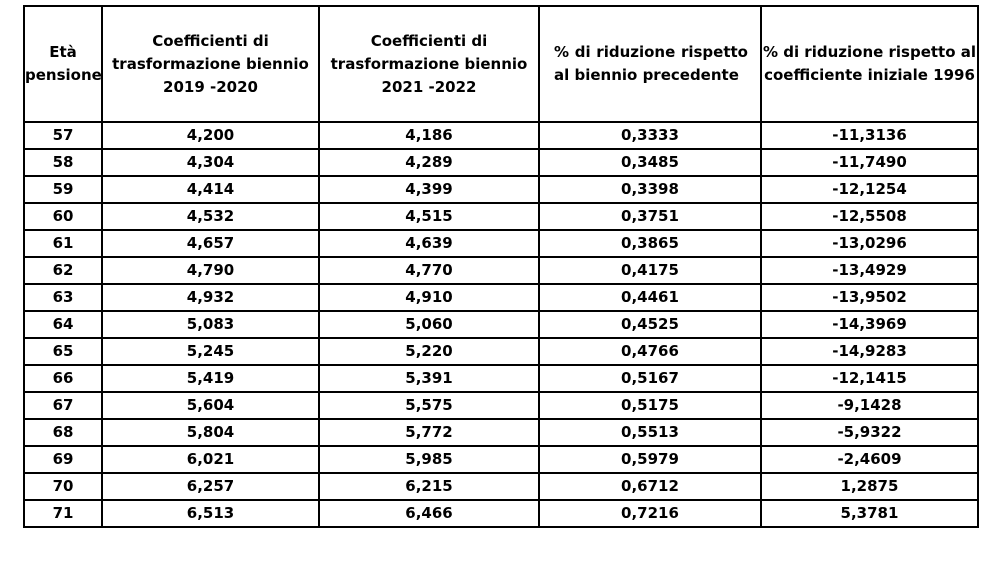 The image size is (987, 583). I want to click on cell-riduzione-biennio: 0,4461, so click(650, 297).